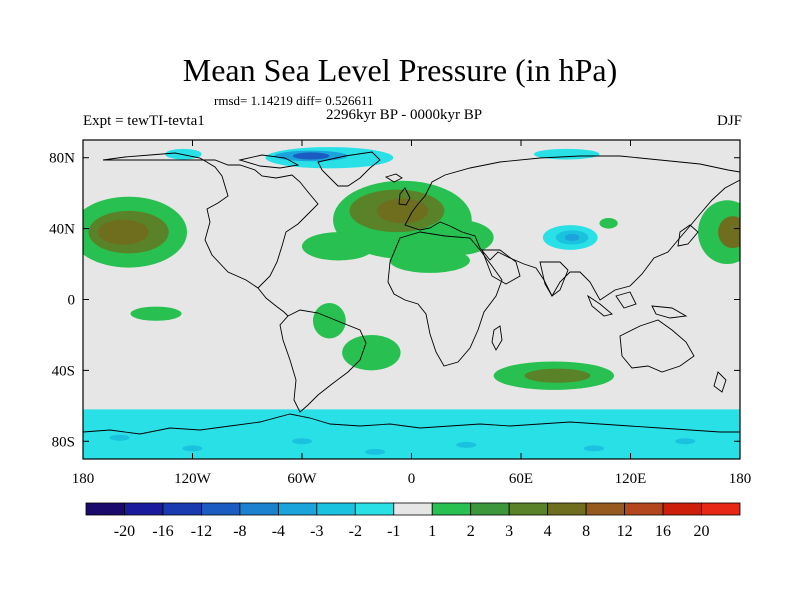 This screenshot has height=600, width=800. Describe the element at coordinates (688, 235) in the screenshot. I see `coast-japan` at that location.